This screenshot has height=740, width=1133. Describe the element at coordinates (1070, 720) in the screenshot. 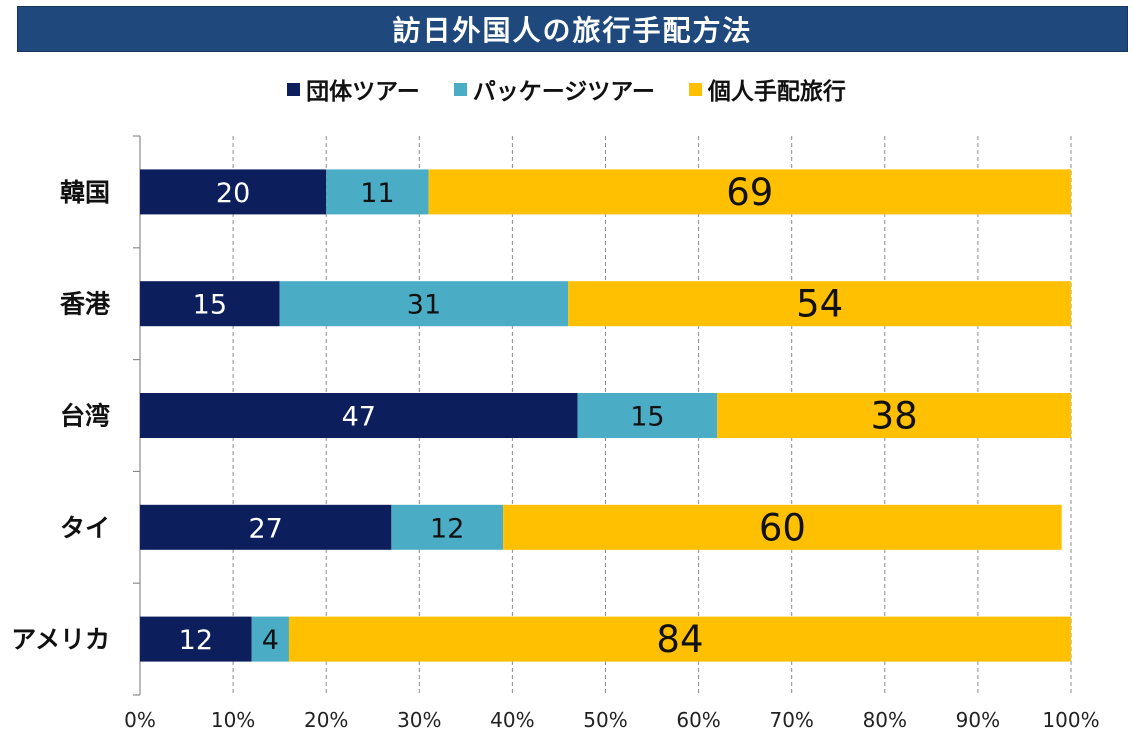

I see `x-tick-label-10: 100%` at that location.